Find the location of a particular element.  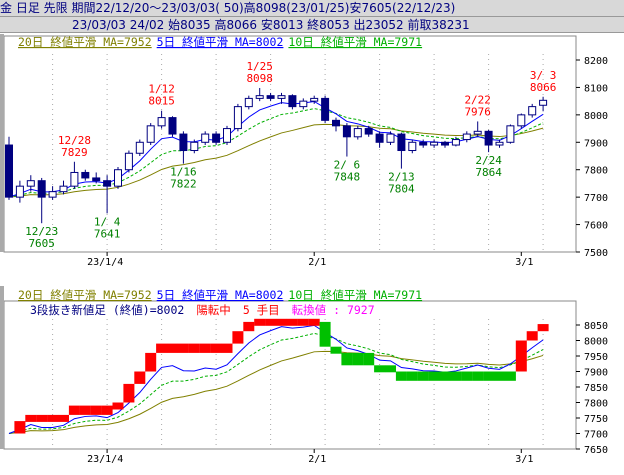

annotation-value: 7605 is located at coordinates (41, 243).